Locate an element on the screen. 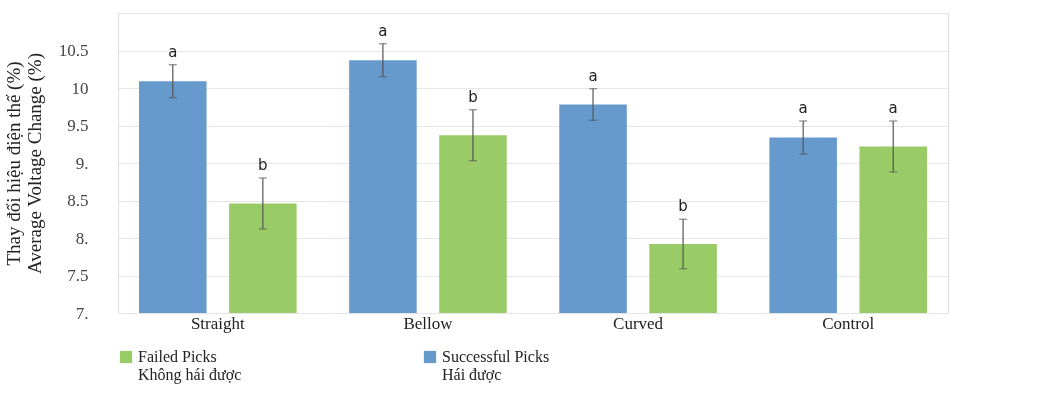 Image resolution: width=1041 pixels, height=410 pixels. y-tick-label: 8. is located at coordinates (82, 238).